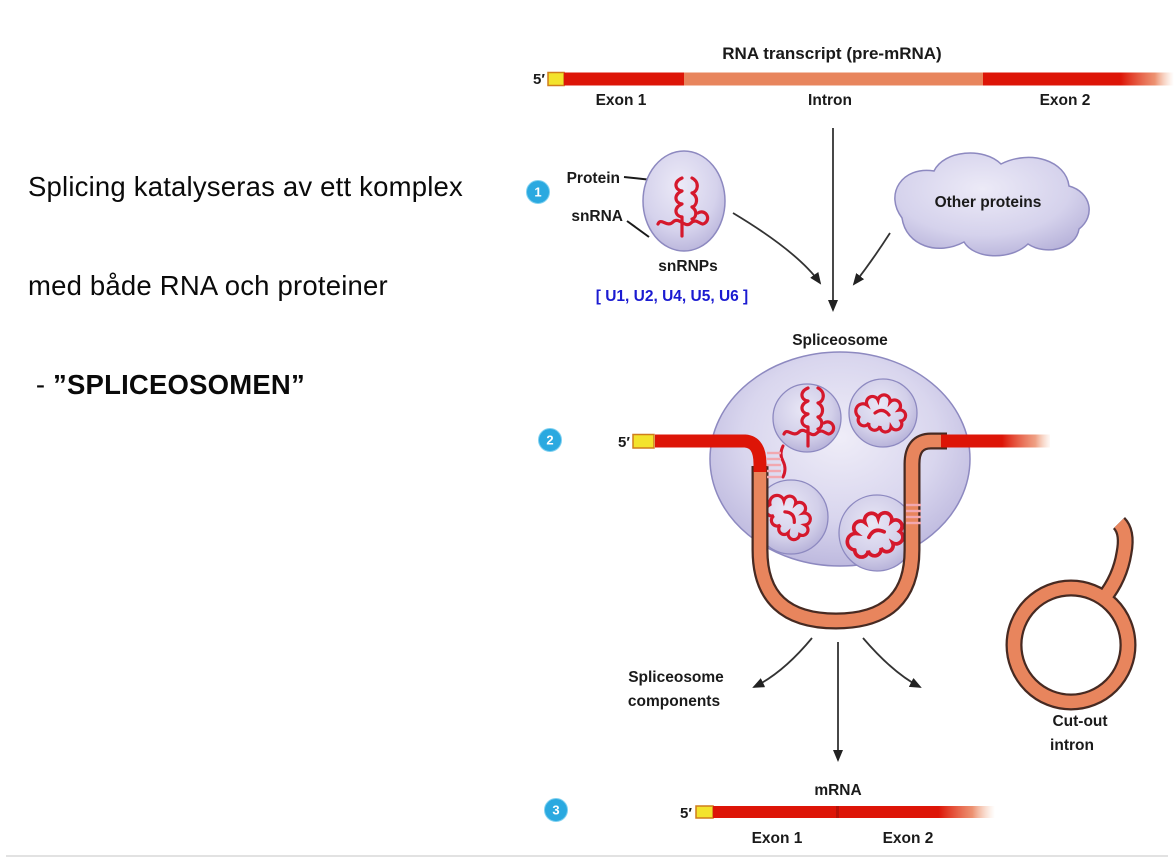 This screenshot has height=868, width=1174. What do you see at coordinates (1072, 745) in the screenshot?
I see `cutout-label-line2: intron` at bounding box center [1072, 745].